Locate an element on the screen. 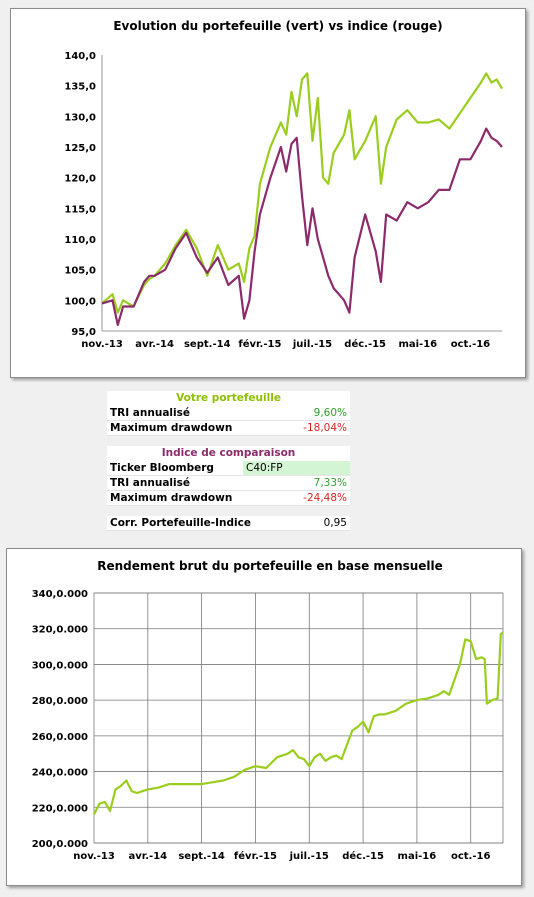 The image size is (534, 897). y-tick-label: 115,0 is located at coordinates (80, 209).